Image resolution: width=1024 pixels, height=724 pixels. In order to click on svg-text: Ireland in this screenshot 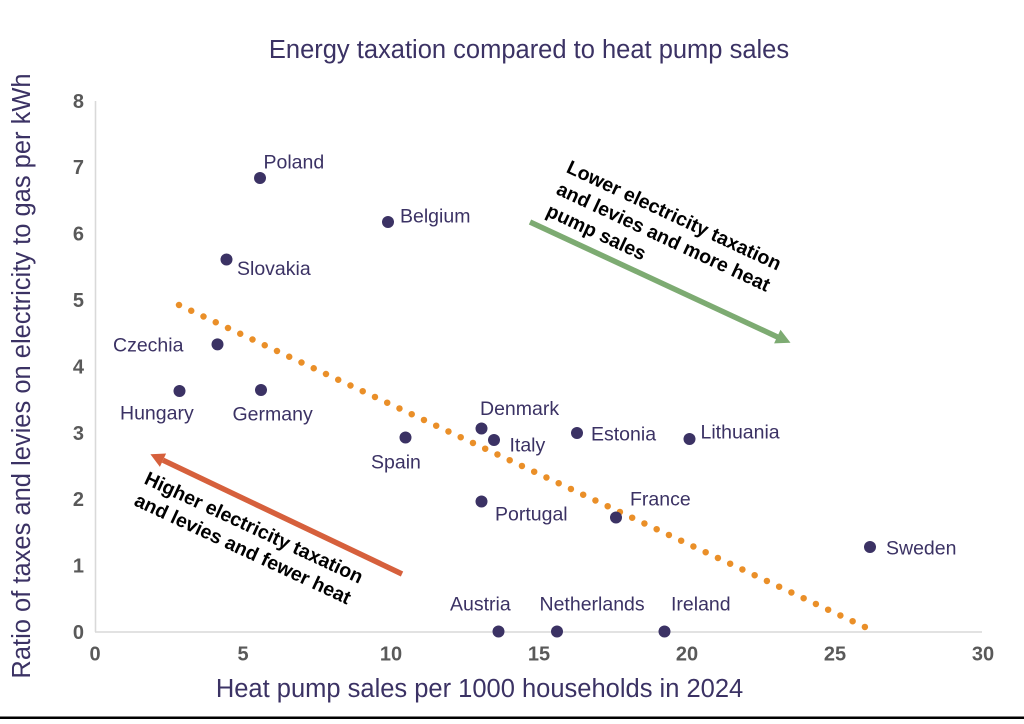, I will do `click(701, 605)`.